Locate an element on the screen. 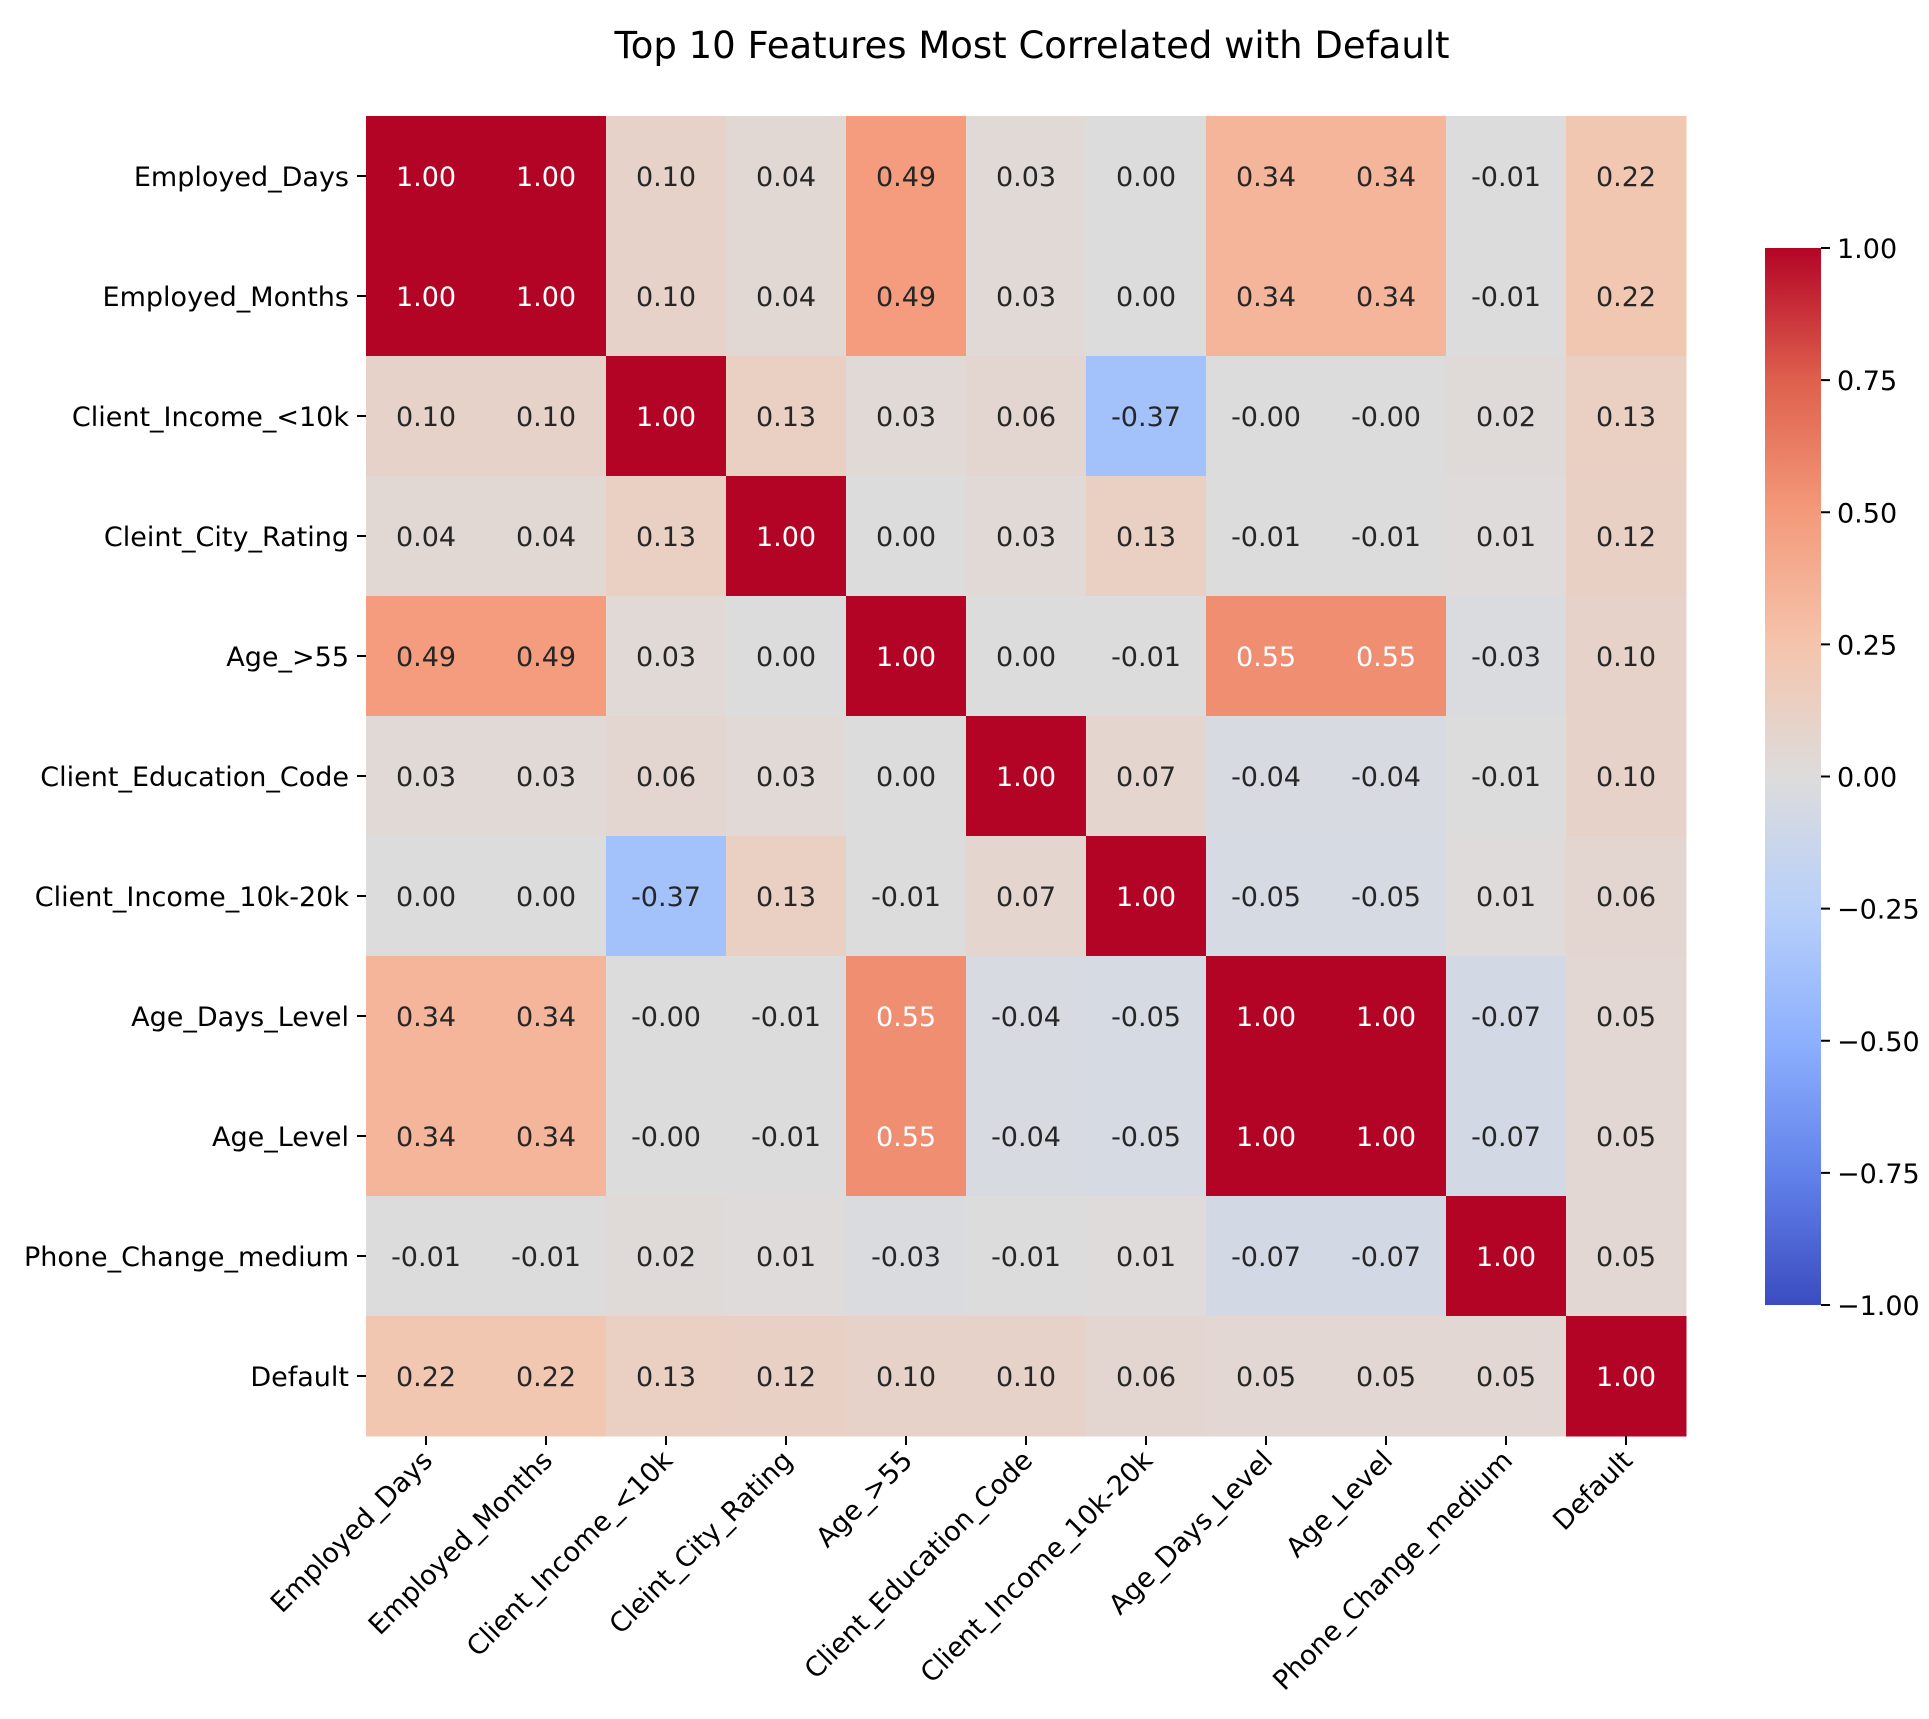  colorbar-gradient is located at coordinates (1793, 776).